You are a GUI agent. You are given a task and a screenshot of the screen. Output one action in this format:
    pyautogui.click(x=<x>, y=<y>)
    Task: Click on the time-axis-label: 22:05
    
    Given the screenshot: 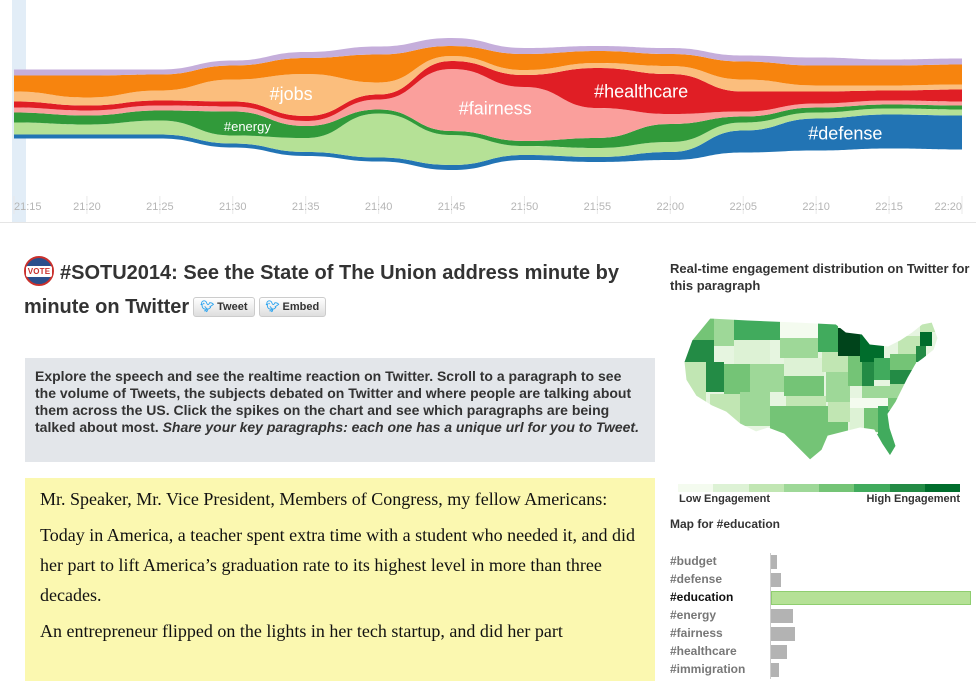 What is the action you would take?
    pyautogui.click(x=743, y=207)
    